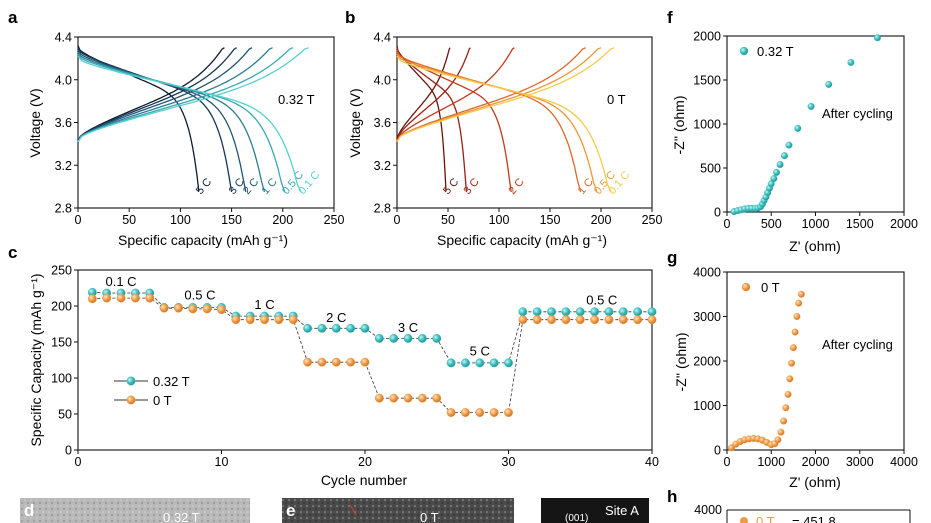 Image resolution: width=931 pixels, height=523 pixels. Describe the element at coordinates (805, 131) in the screenshot. I see `plot-f: 0 500 1000 1500 2000 0 500 1000 1500 2000` at that location.